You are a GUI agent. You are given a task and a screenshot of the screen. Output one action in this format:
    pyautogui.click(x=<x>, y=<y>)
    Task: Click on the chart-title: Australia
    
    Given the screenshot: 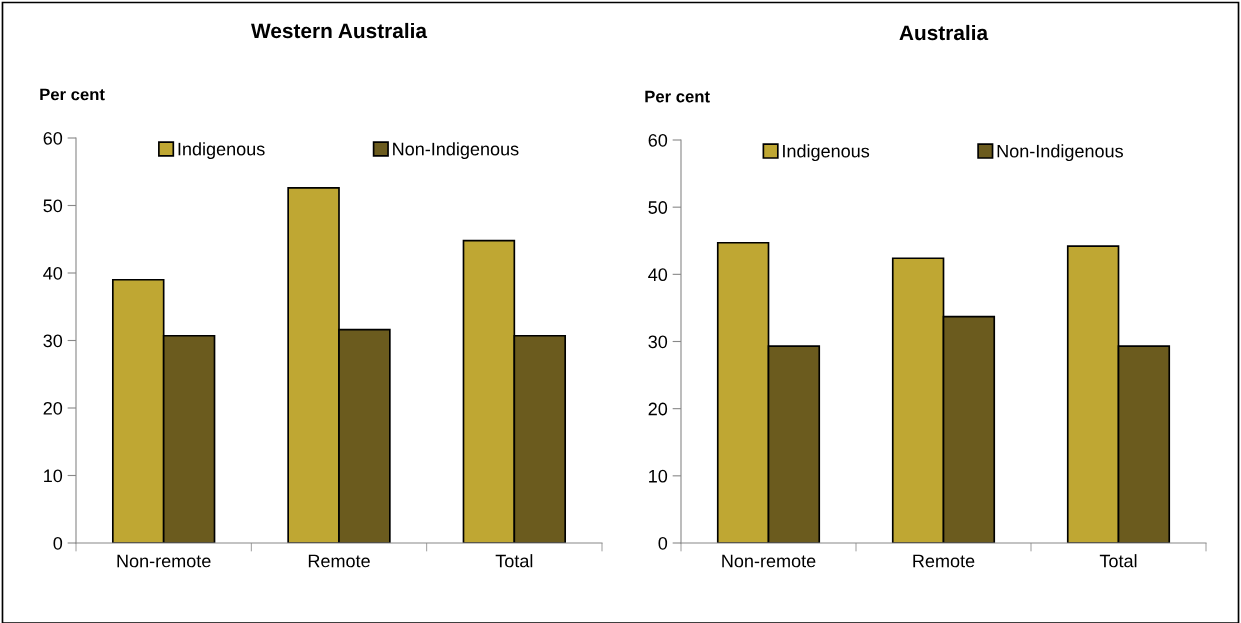 What is the action you would take?
    pyautogui.click(x=944, y=32)
    